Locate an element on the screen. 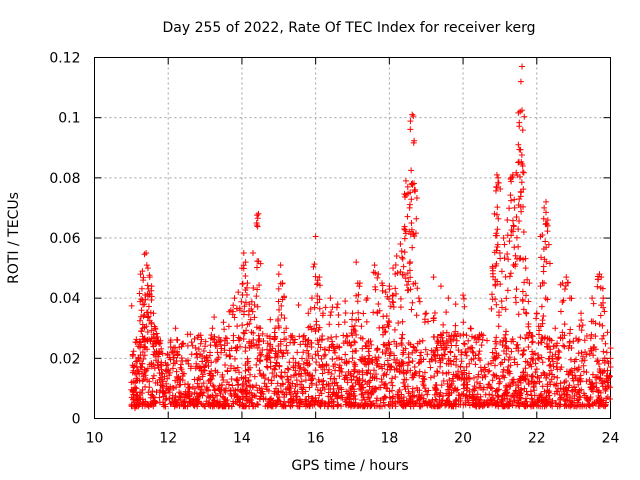  x-tick-label: 14 is located at coordinates (242, 439).